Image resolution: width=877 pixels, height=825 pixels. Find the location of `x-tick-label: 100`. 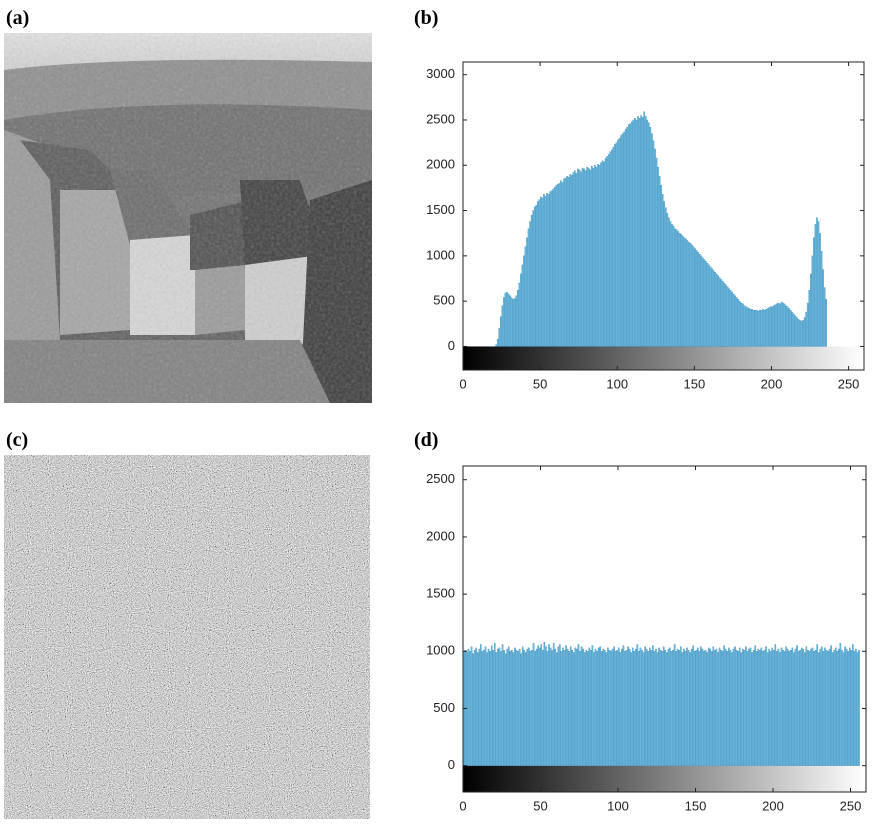

x-tick-label: 100 is located at coordinates (618, 805).